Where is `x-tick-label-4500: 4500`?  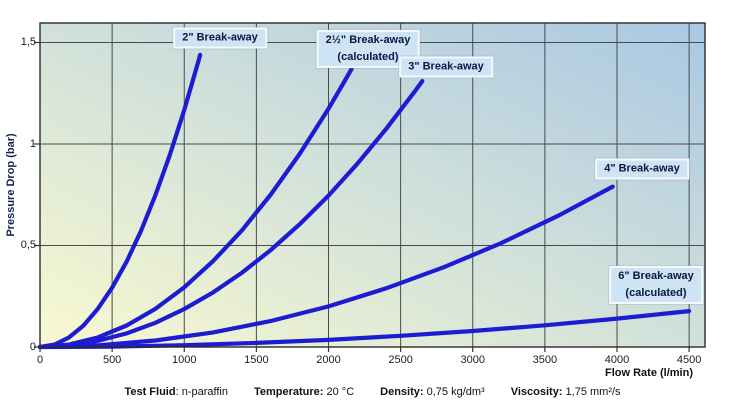 x-tick-label-4500: 4500 is located at coordinates (689, 360).